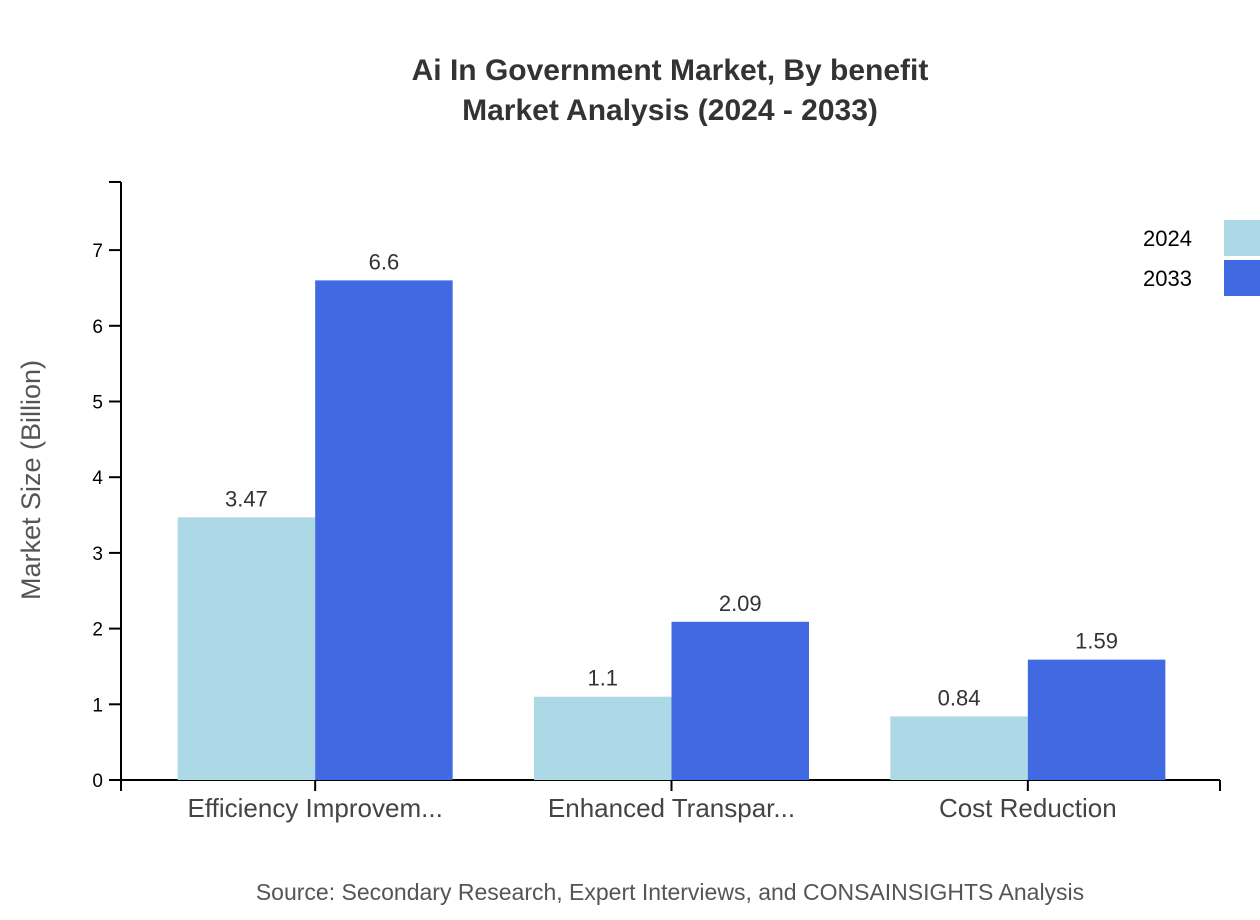  What do you see at coordinates (959, 697) in the screenshot?
I see `data-label: 0.84` at bounding box center [959, 697].